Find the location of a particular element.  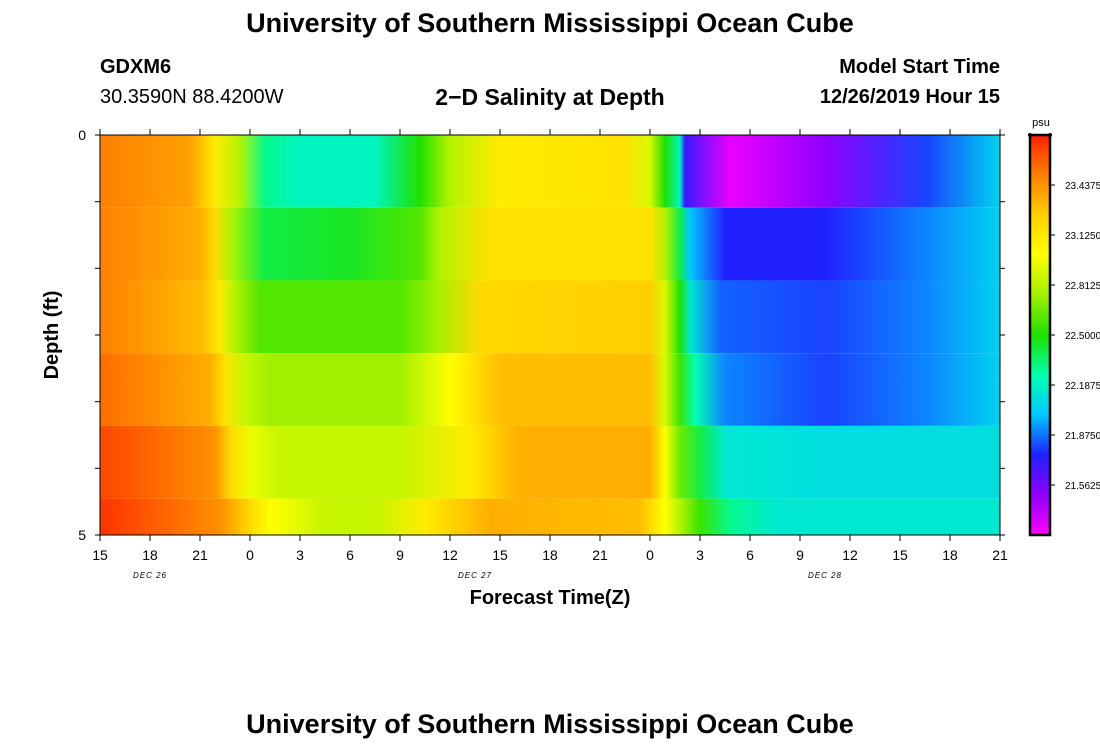

y-axis-title: Depth (ft) is located at coordinates (52, 335).